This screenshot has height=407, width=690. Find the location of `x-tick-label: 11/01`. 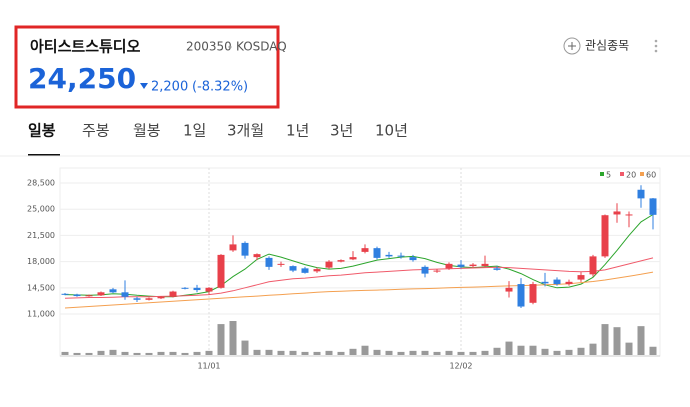

x-tick-label: 11/01 is located at coordinates (208, 366).